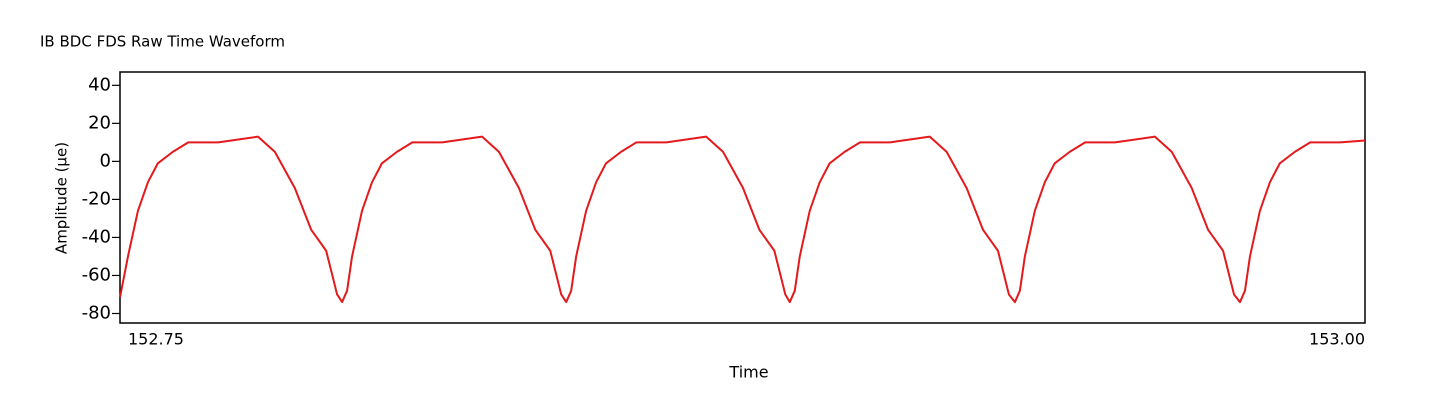 The image size is (1440, 415). Describe the element at coordinates (99, 122) in the screenshot. I see `y-tick-label: 20` at that location.